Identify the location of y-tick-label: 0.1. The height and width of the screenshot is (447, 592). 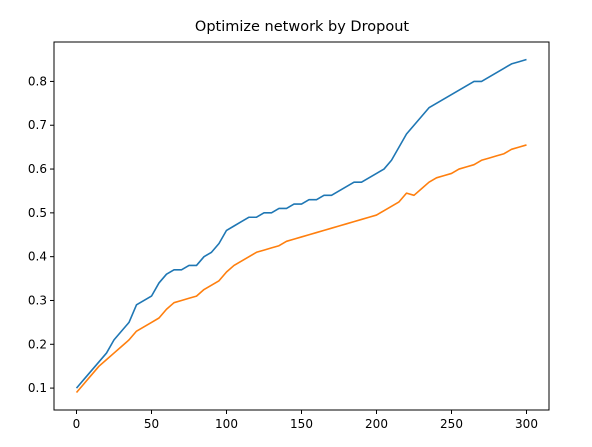
(37, 388).